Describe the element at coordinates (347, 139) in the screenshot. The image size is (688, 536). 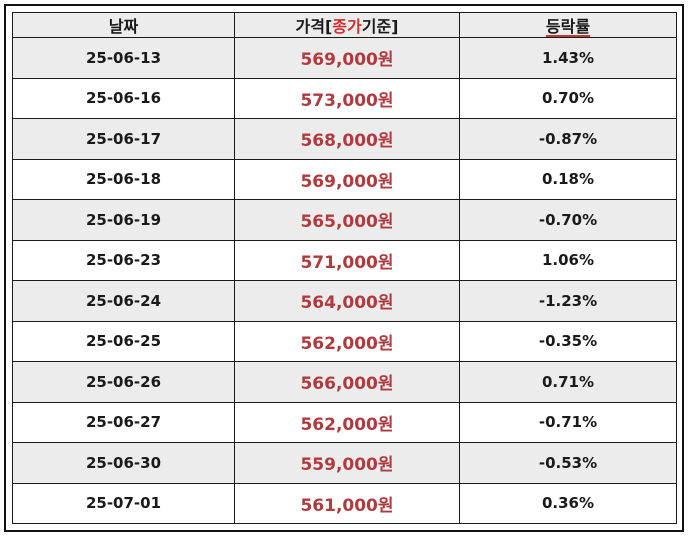
I see `price-cell: 568,000원` at that location.